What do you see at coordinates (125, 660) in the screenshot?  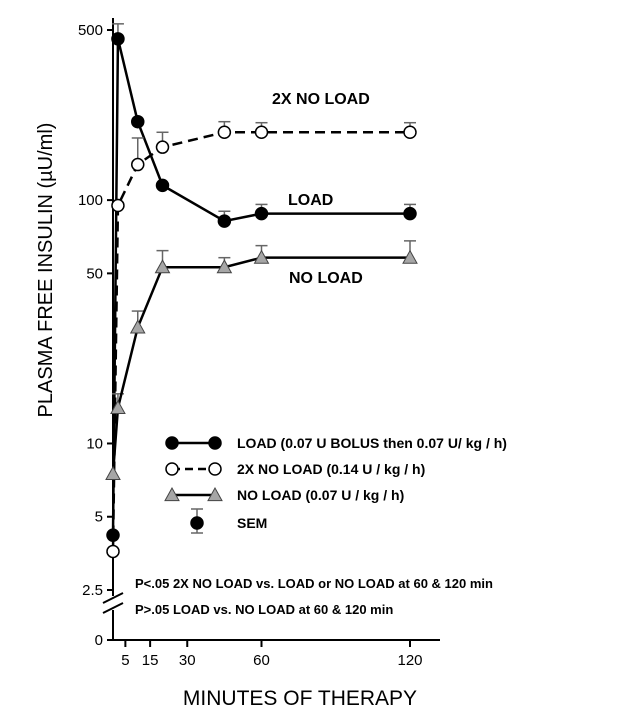 I see `x-tick-label: 5` at bounding box center [125, 660].